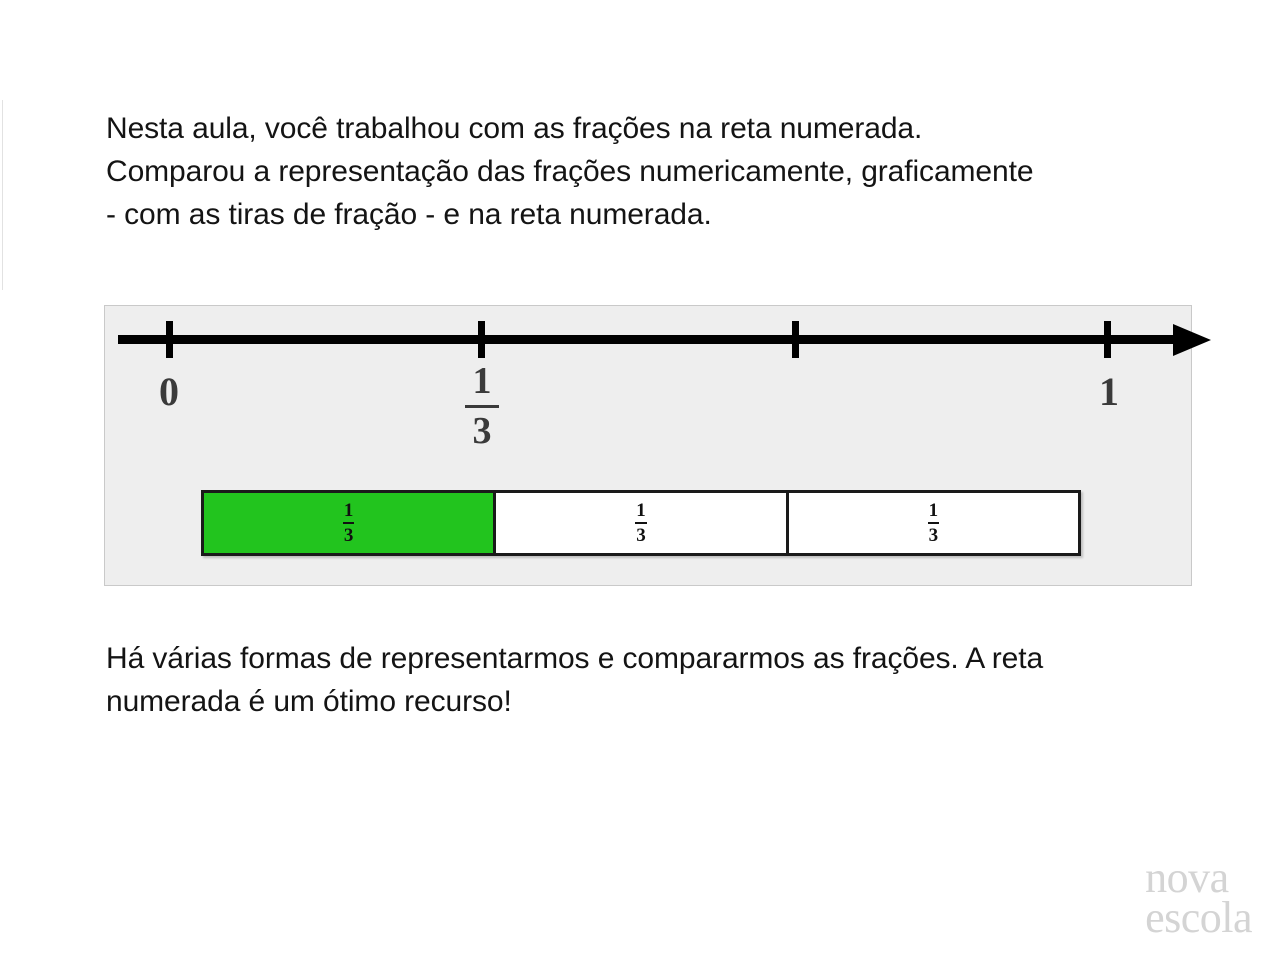  I want to click on right-arrow-icon, so click(1192, 340).